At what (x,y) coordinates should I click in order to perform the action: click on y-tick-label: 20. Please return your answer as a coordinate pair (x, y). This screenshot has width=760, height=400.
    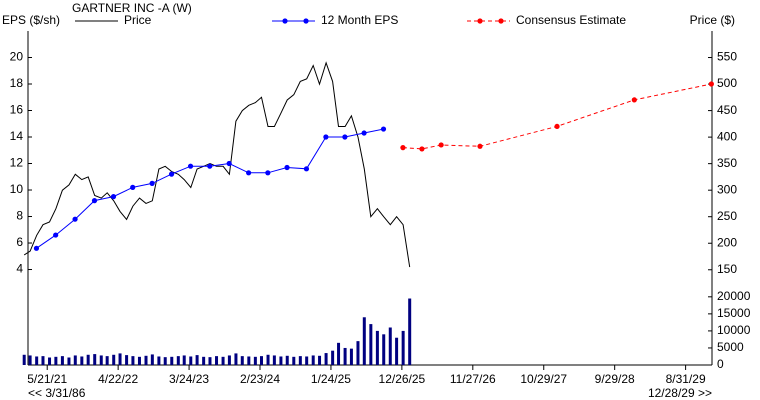
    Looking at the image, I should click on (17, 57).